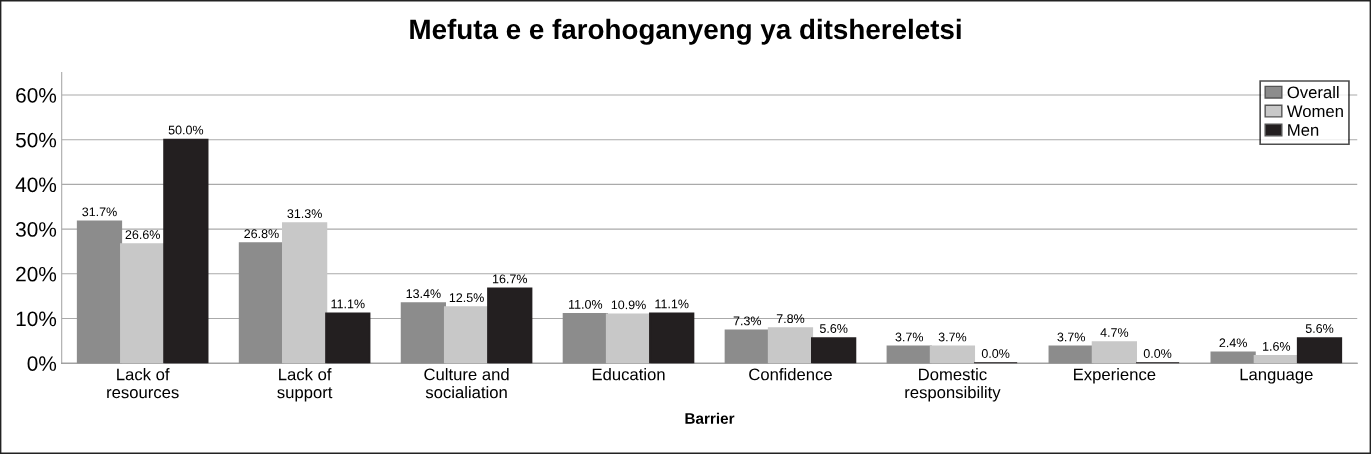  Describe the element at coordinates (628, 305) in the screenshot. I see `data-label: 10.9%` at that location.